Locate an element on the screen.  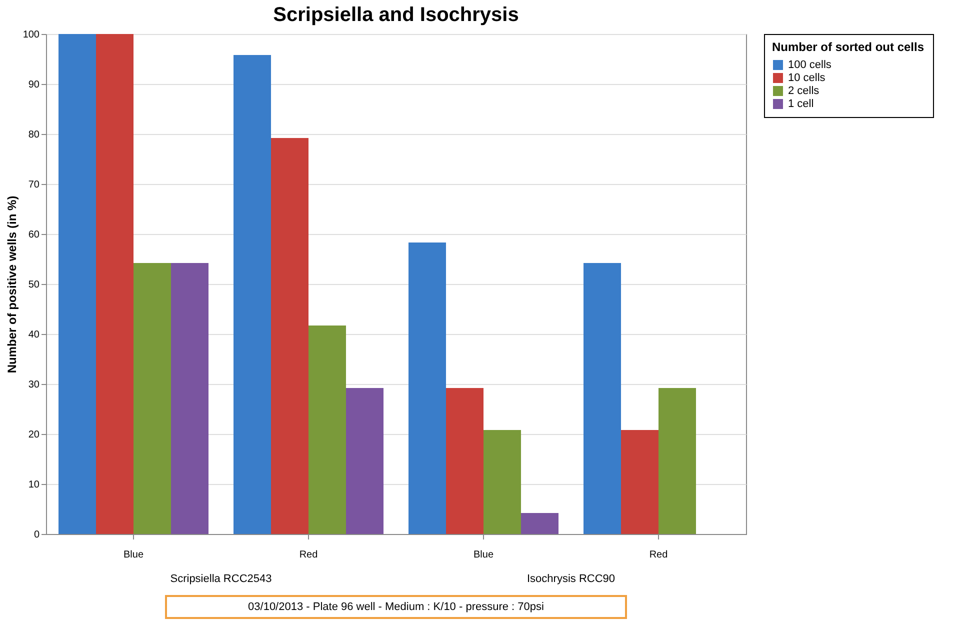
y-tick-label: 80 is located at coordinates (34, 135).